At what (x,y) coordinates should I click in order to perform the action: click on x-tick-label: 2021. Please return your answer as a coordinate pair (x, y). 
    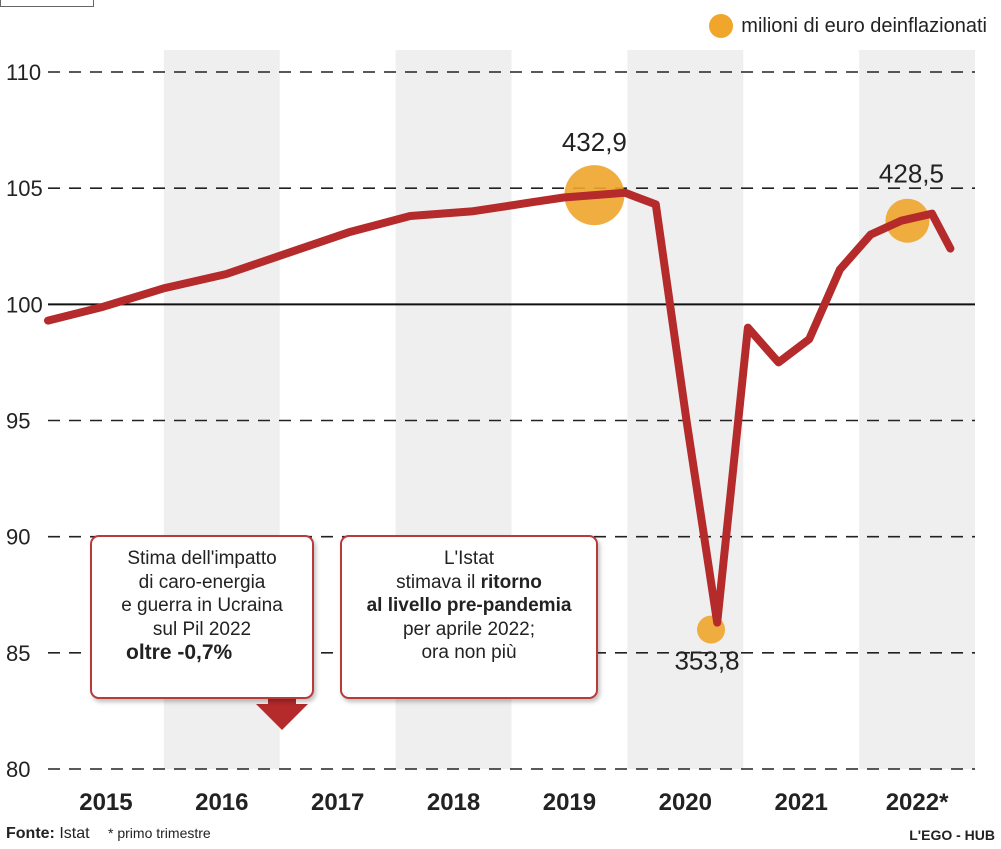
    Looking at the image, I should click on (800, 802).